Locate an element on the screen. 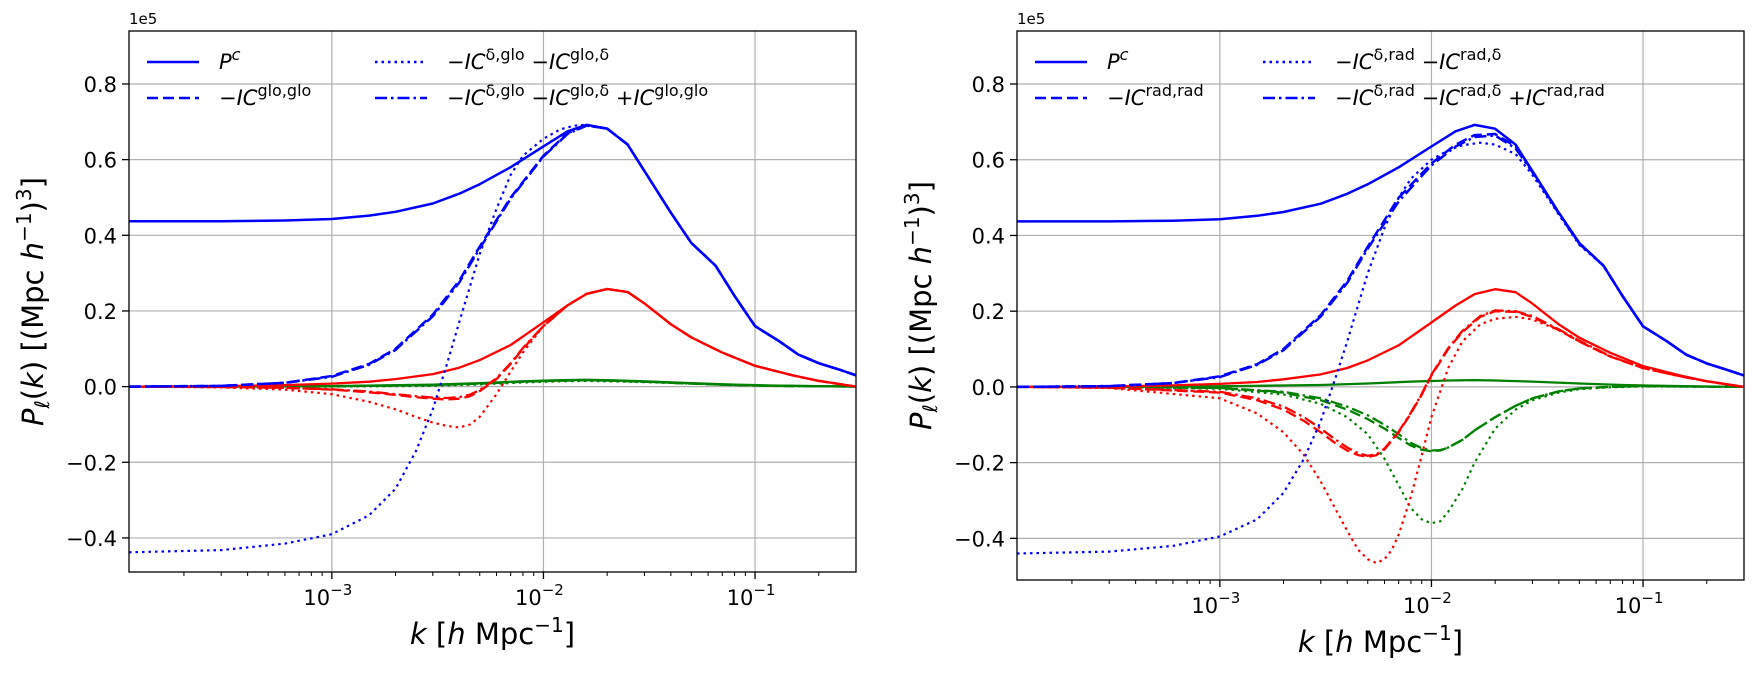 This screenshot has height=676, width=1754. legend-label: −ICglo,glo is located at coordinates (265, 95).